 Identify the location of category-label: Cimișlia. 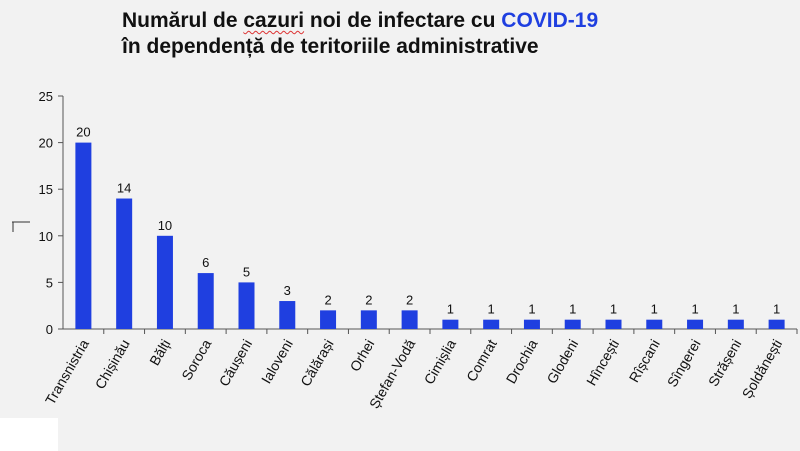
(440, 361).